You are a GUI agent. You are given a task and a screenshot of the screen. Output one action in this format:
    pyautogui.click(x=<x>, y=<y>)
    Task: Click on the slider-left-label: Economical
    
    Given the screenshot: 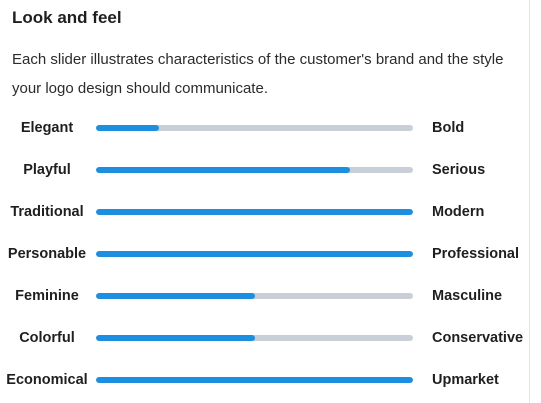 What is the action you would take?
    pyautogui.click(x=47, y=380)
    